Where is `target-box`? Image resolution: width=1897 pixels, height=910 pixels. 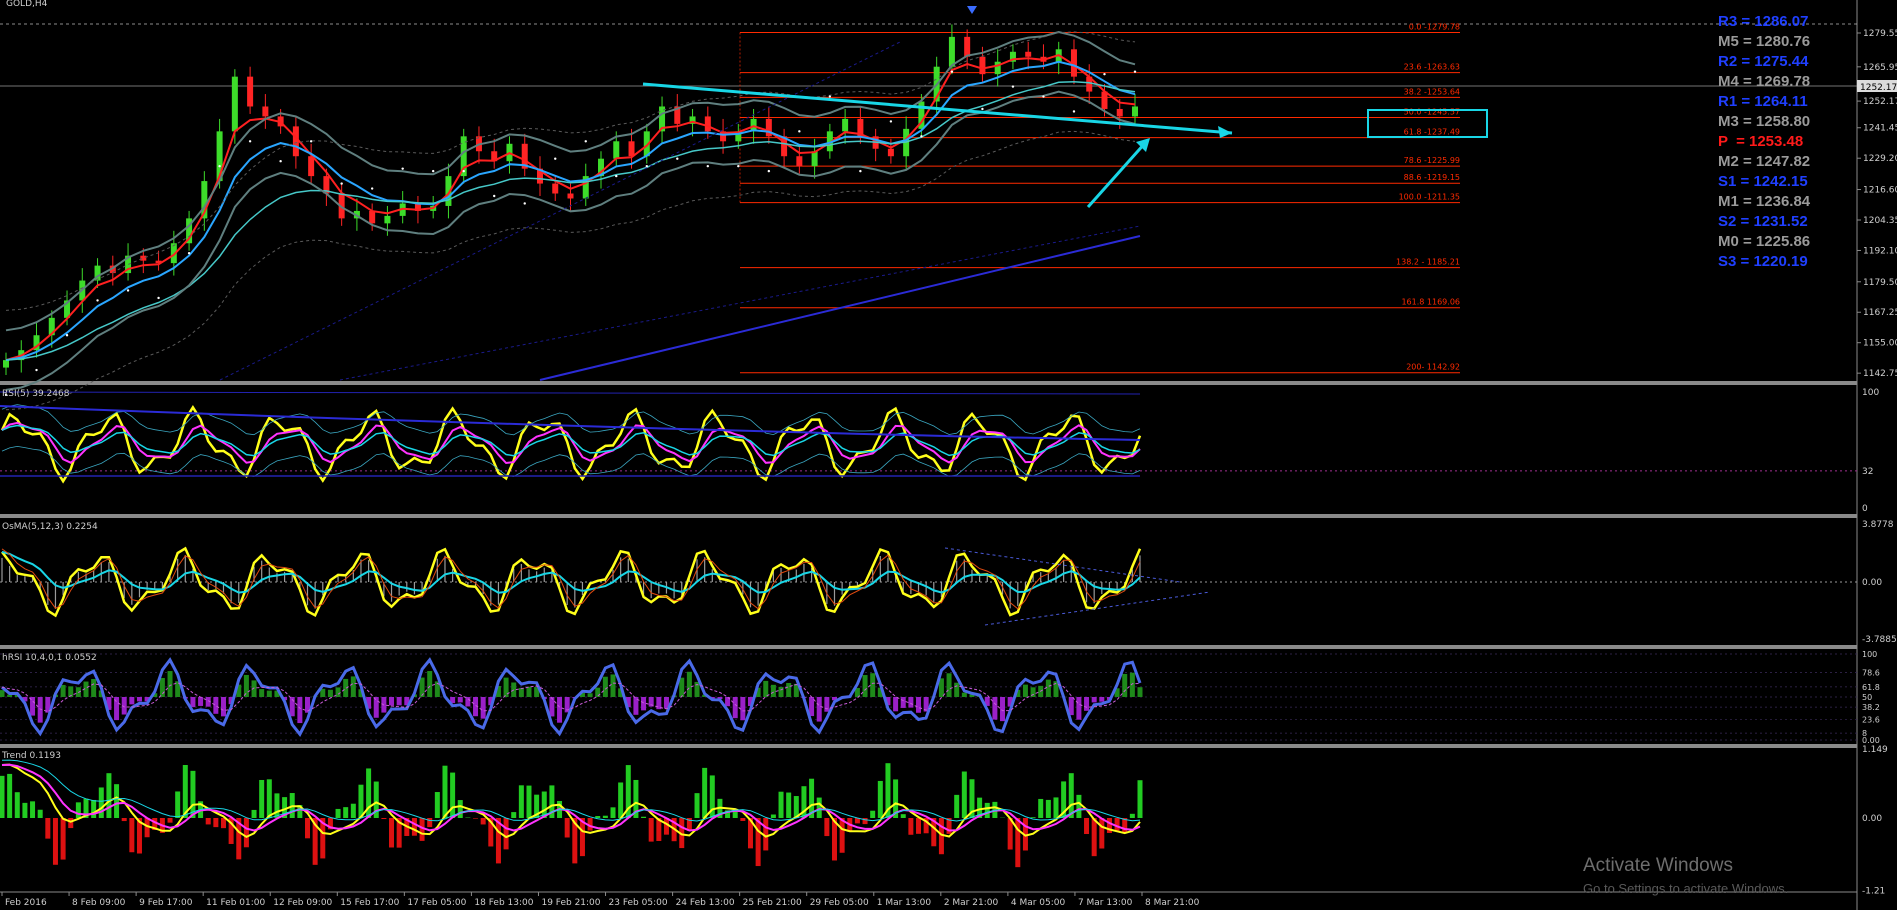
target-box is located at coordinates (1427, 123).